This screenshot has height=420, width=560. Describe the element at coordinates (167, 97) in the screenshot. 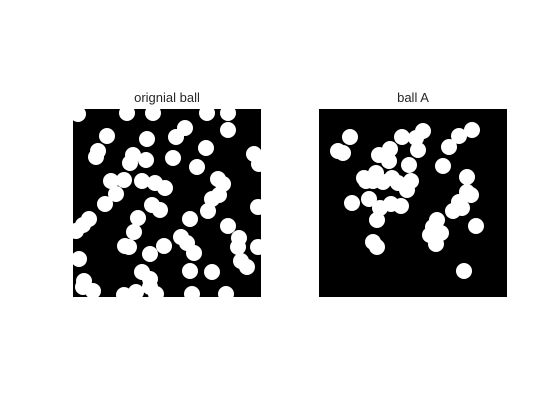

I see `panel-title: orignial ball` at that location.